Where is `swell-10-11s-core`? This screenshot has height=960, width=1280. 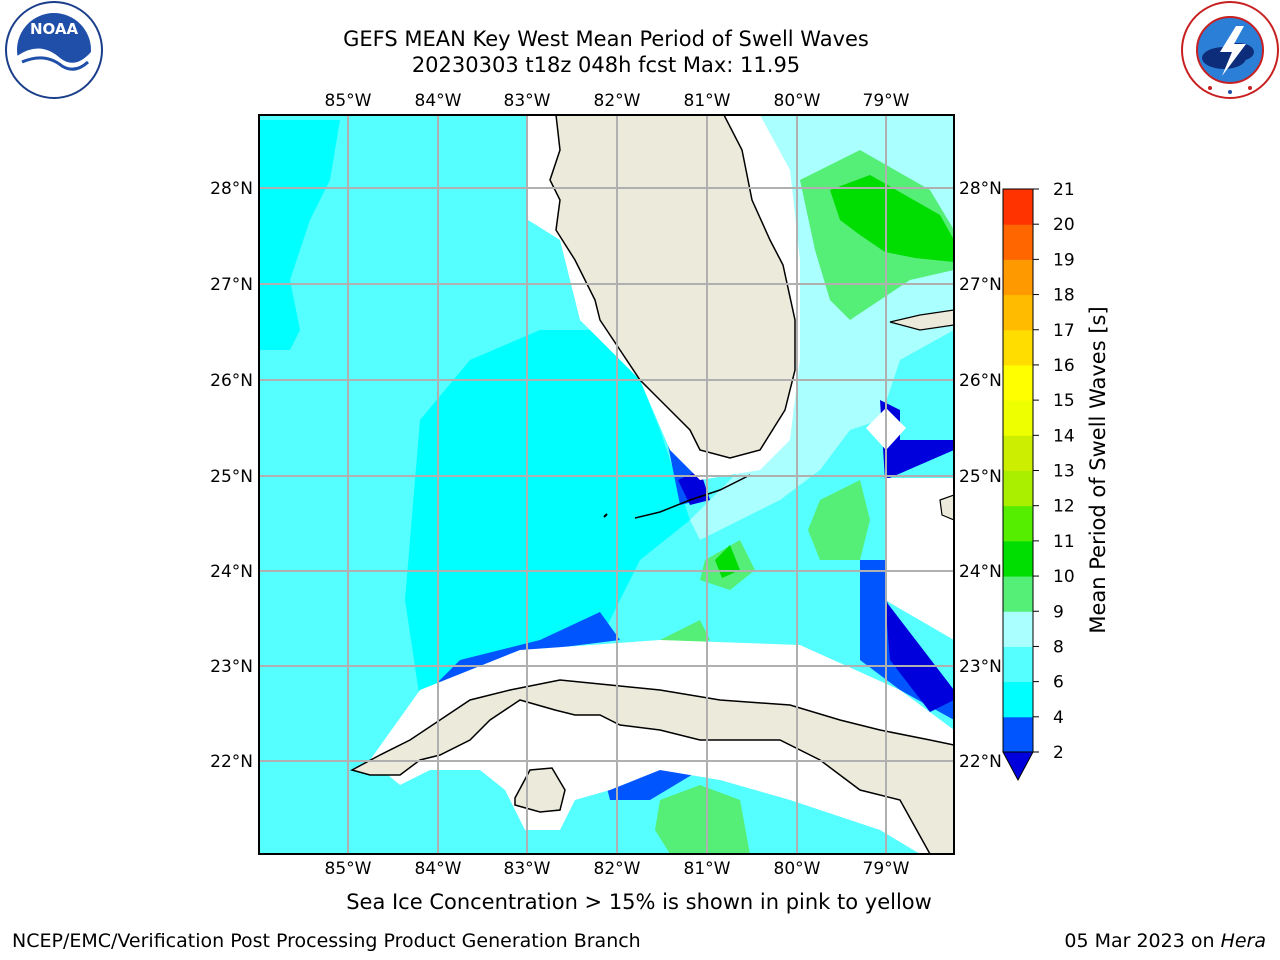 swell-10-11s-core is located at coordinates (892, 218).